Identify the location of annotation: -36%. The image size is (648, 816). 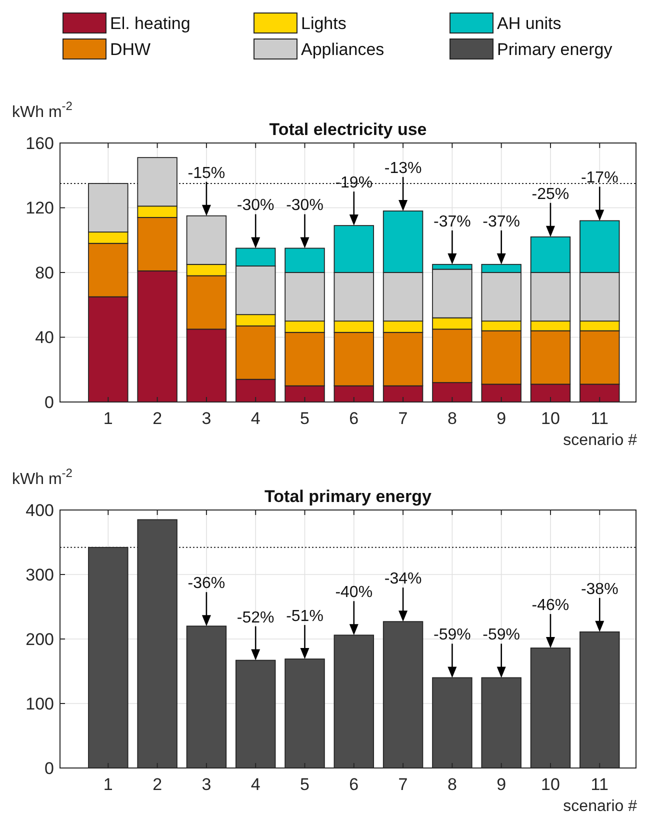
(207, 583).